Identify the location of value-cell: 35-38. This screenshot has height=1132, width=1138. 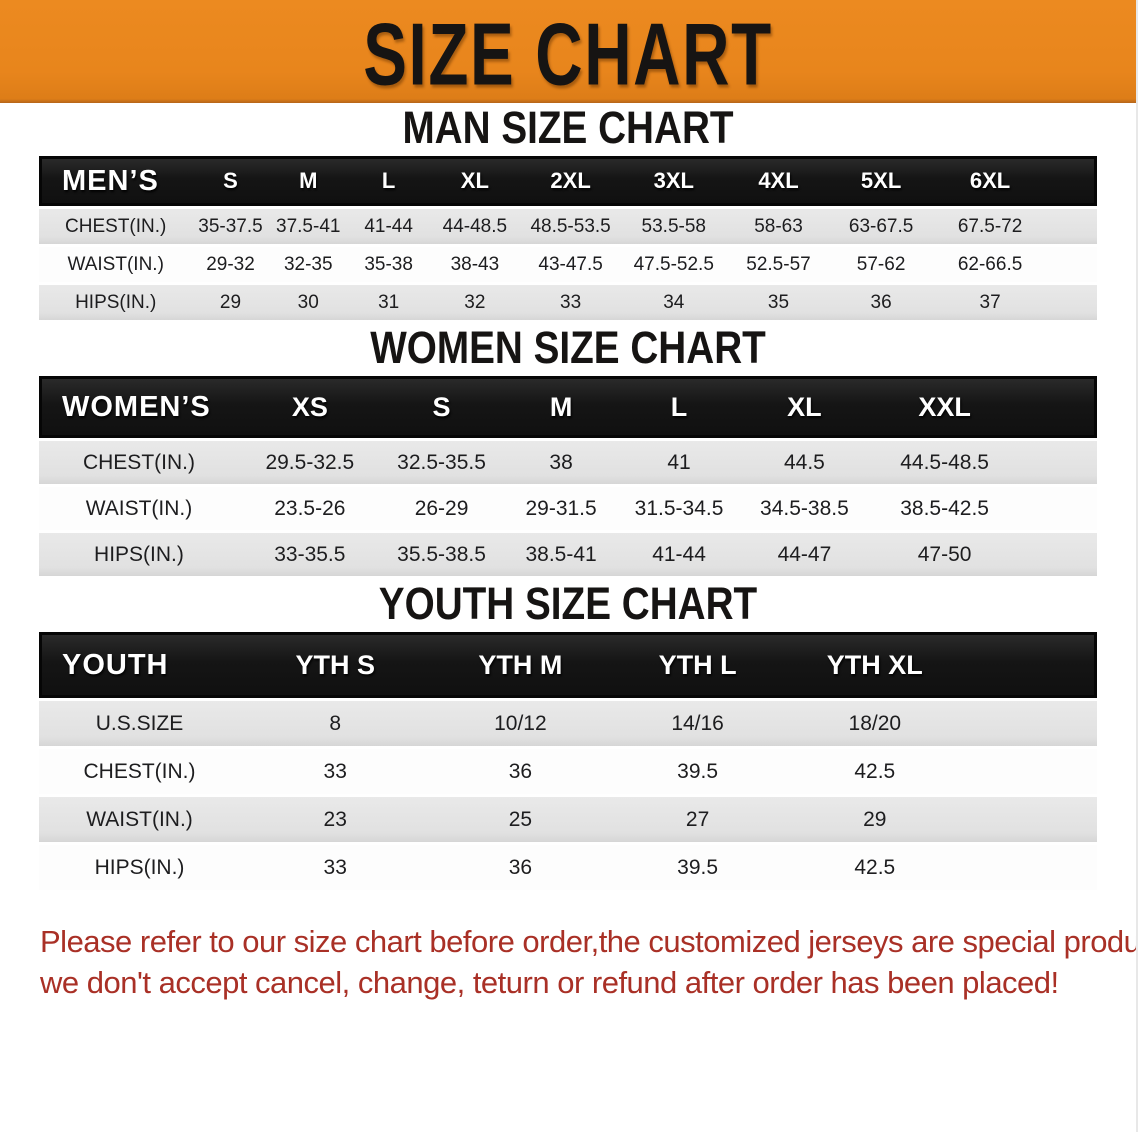
(388, 264).